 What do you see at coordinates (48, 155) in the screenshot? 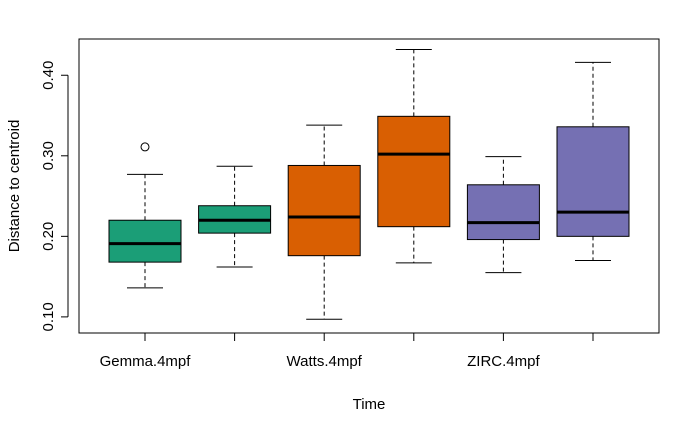
I see `y-tick-label: 0.30` at bounding box center [48, 155].